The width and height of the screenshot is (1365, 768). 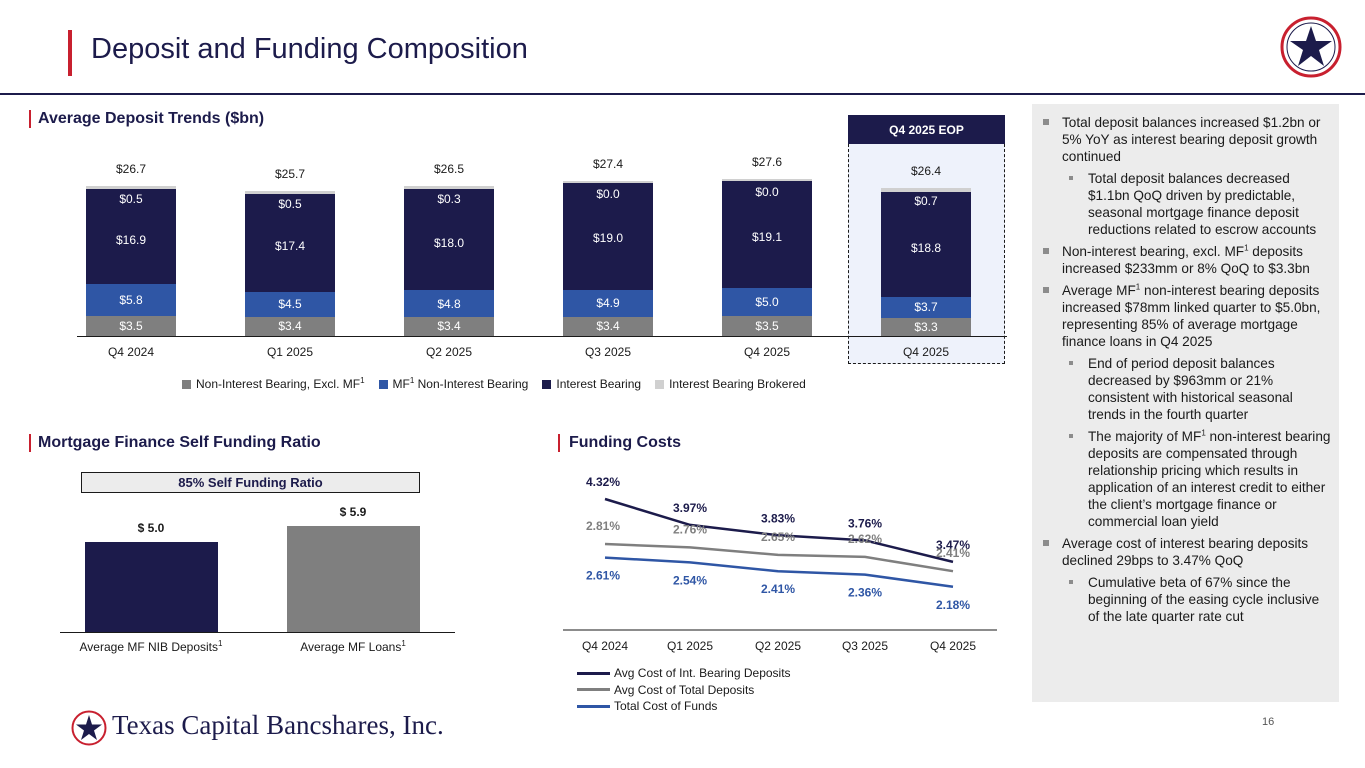 What do you see at coordinates (682, 94) in the screenshot?
I see `header-divider` at bounding box center [682, 94].